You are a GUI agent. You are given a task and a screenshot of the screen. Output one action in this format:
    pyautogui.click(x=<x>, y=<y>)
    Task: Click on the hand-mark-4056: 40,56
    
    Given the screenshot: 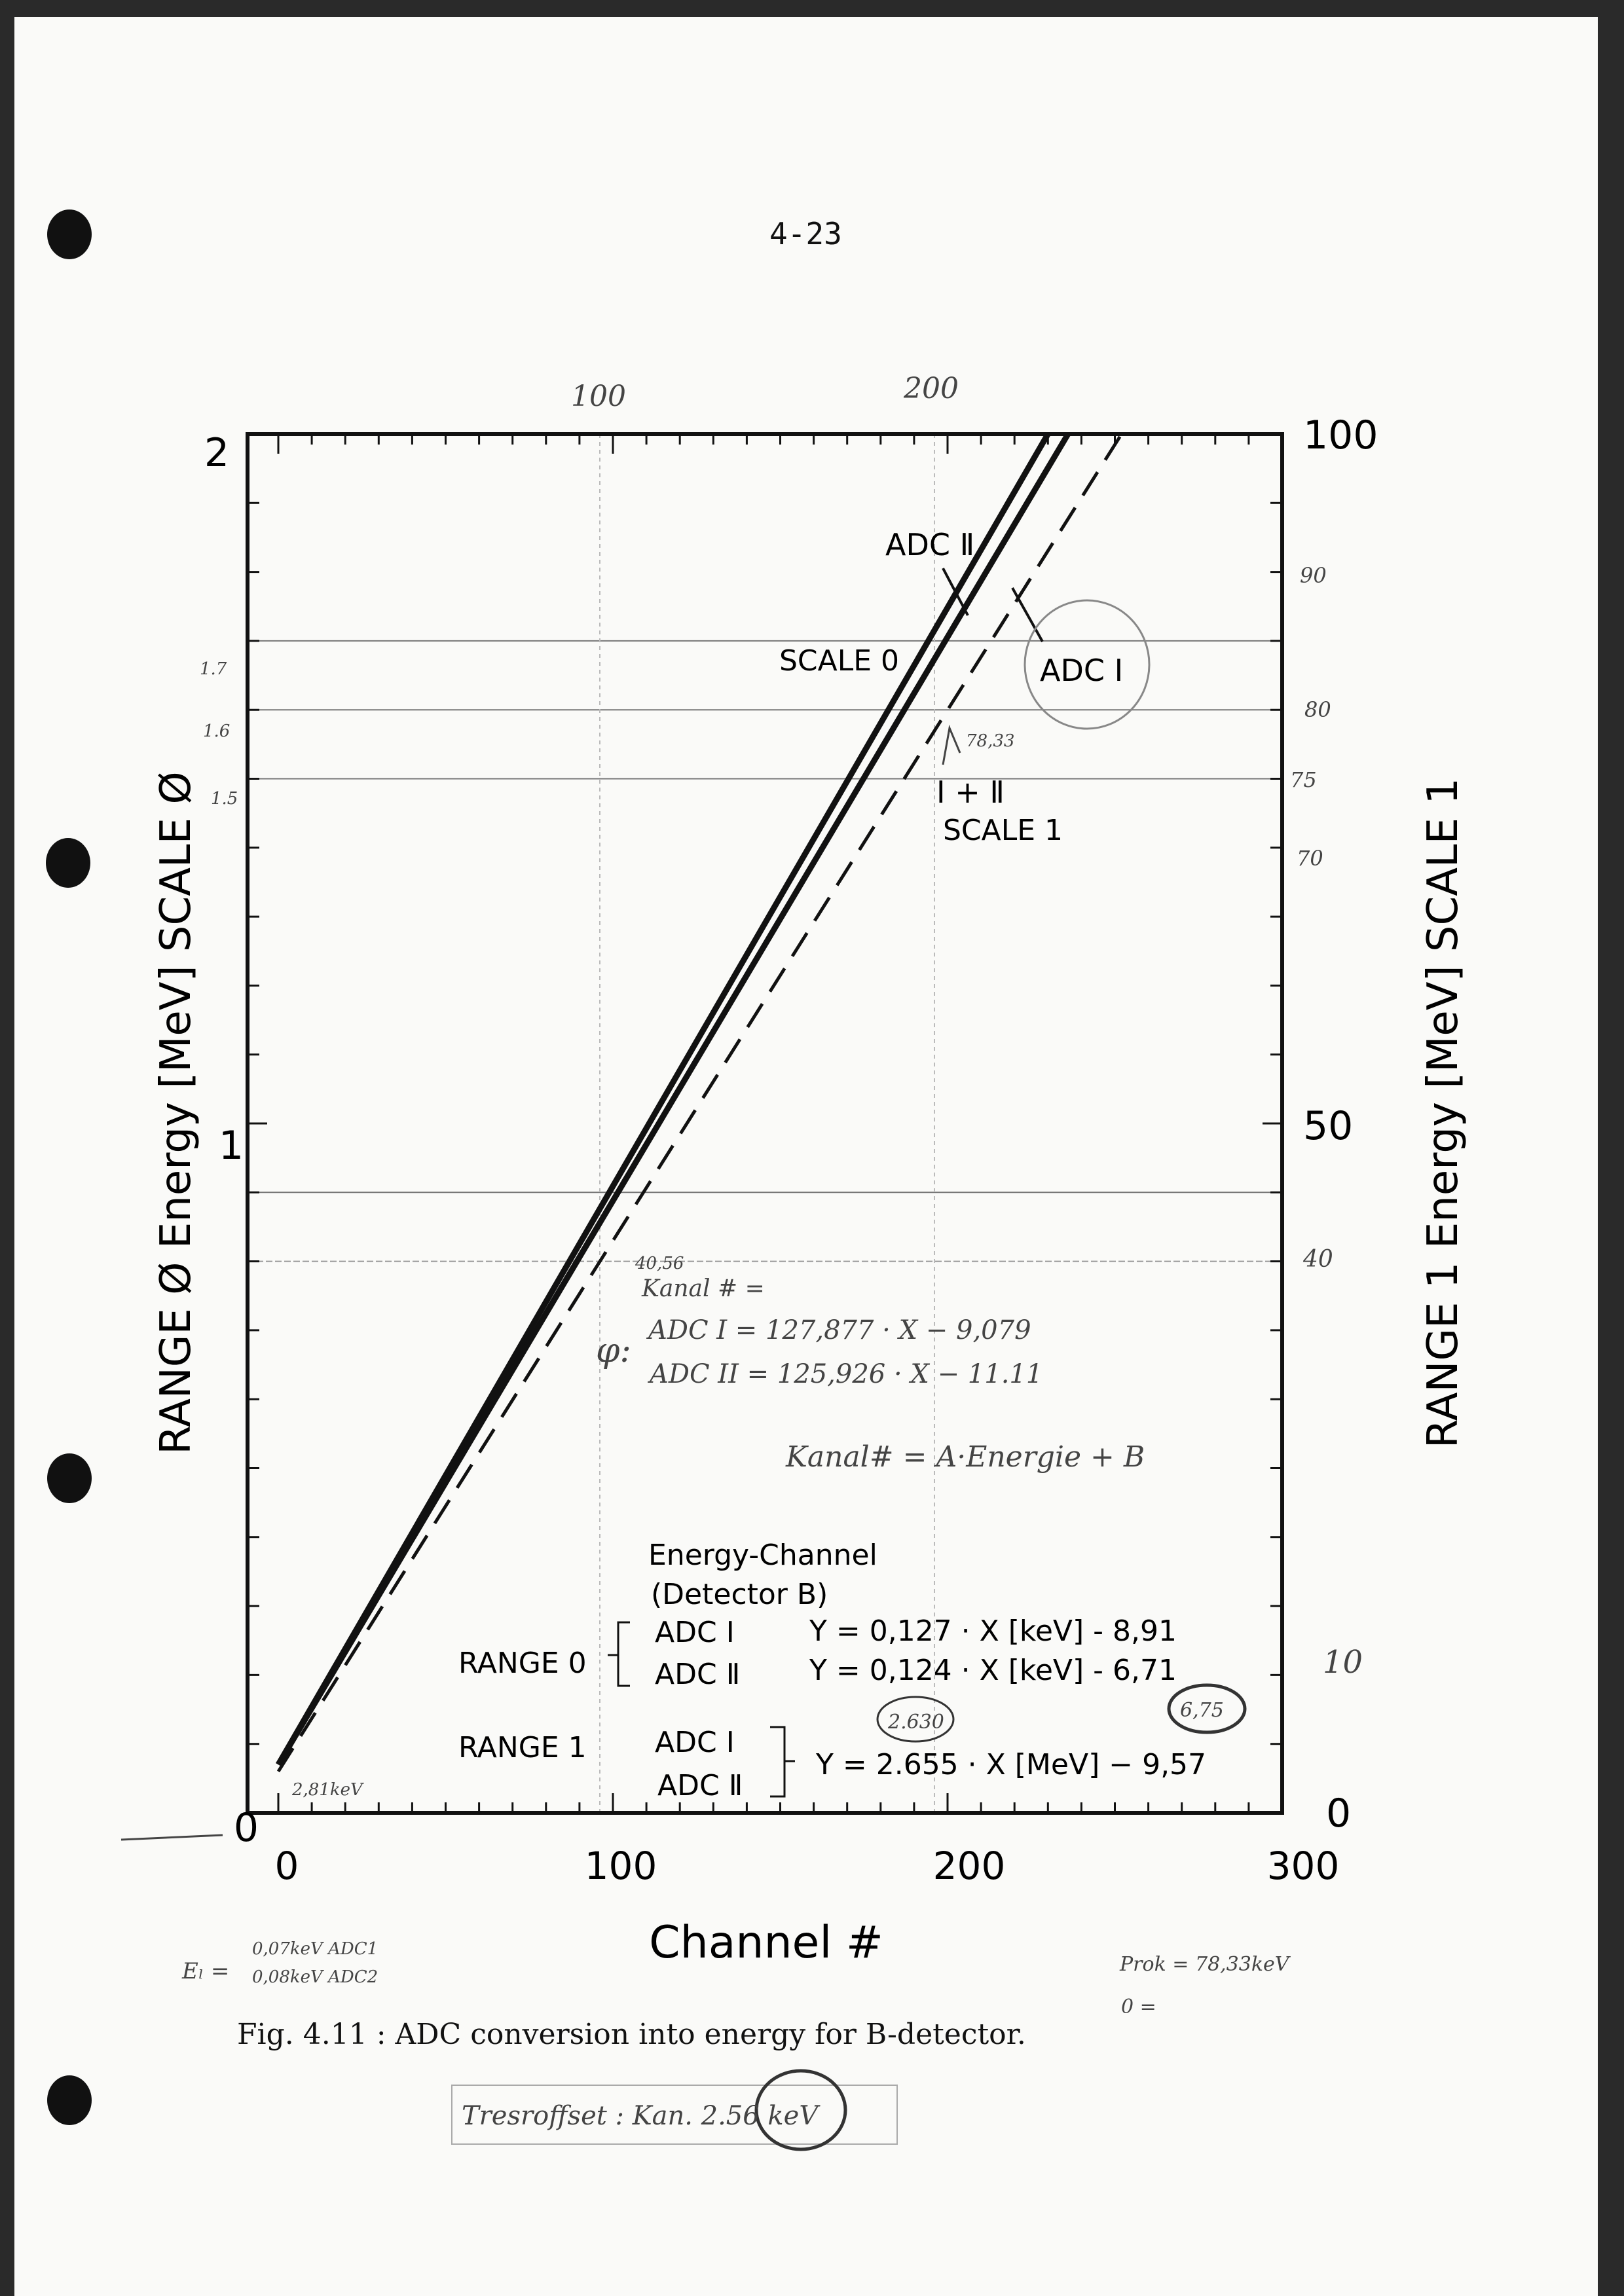 What is the action you would take?
    pyautogui.click(x=659, y=1263)
    